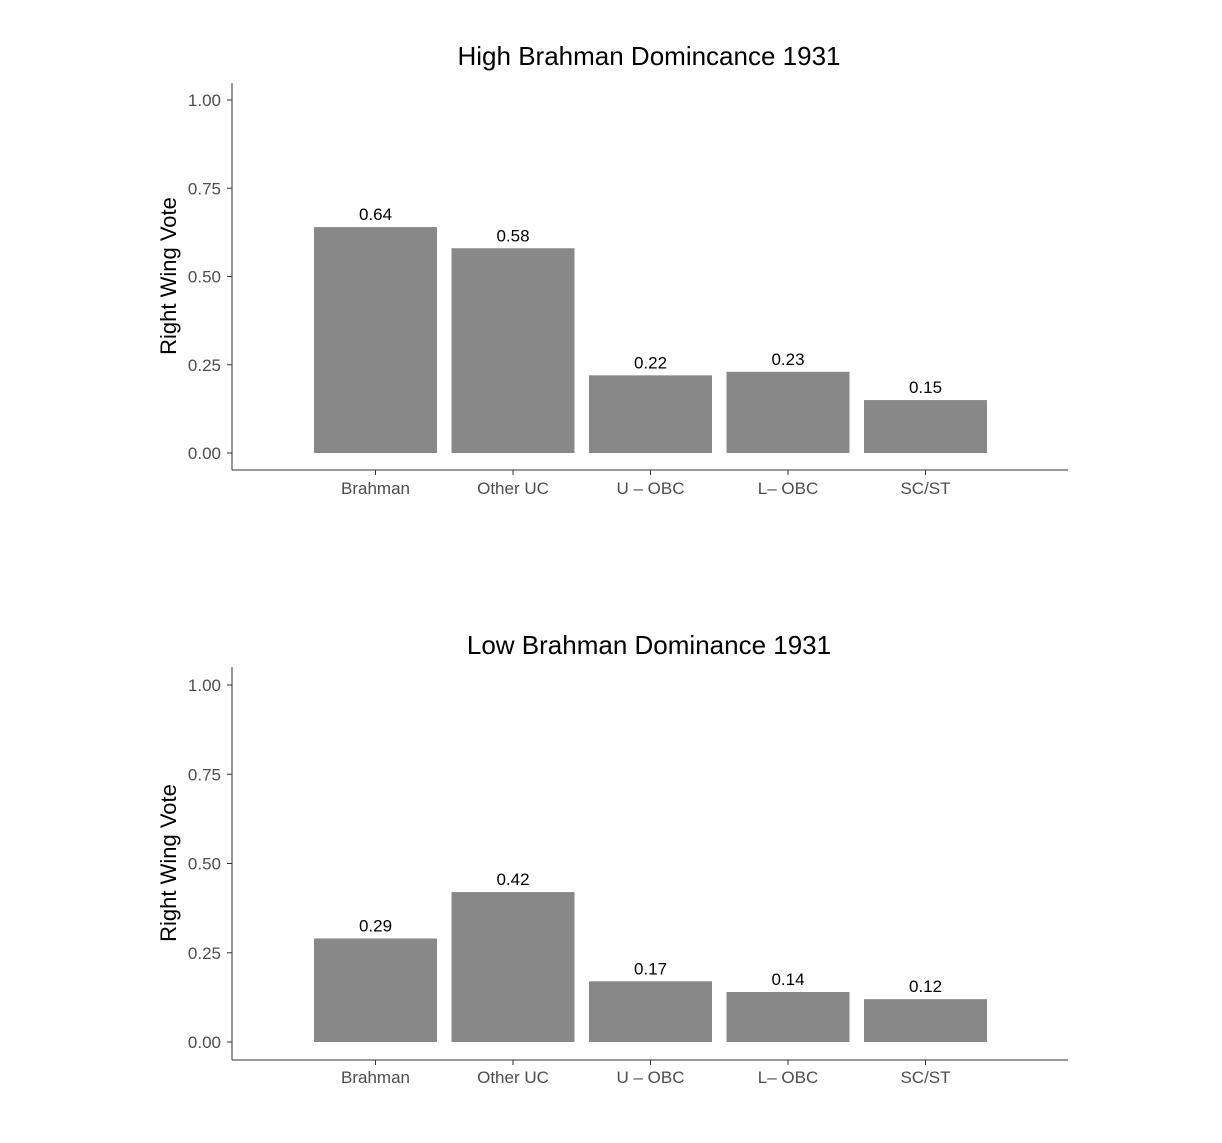 This screenshot has height=1143, width=1222. I want to click on bar-value-label: 0.64, so click(375, 214).